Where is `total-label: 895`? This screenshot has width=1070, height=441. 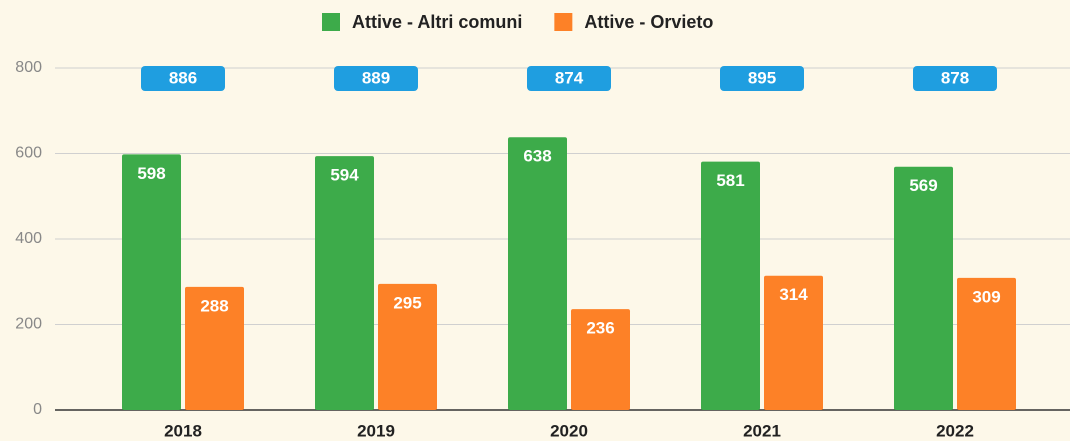
total-label: 895 is located at coordinates (762, 77).